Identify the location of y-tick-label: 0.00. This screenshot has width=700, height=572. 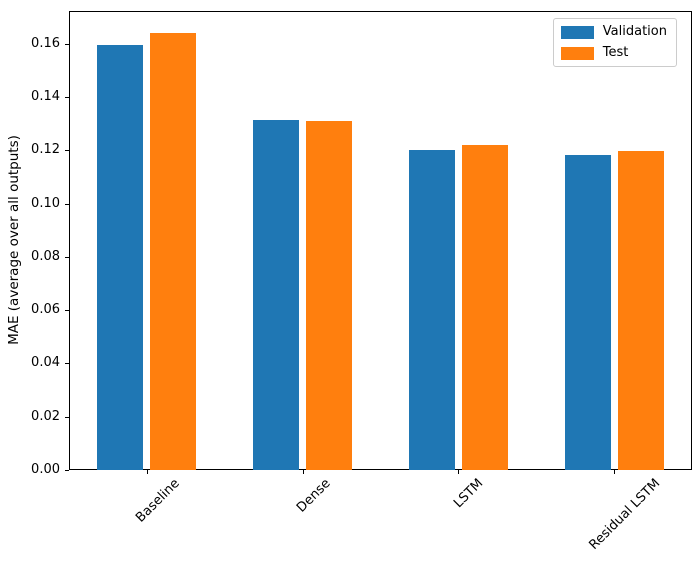
(45, 469).